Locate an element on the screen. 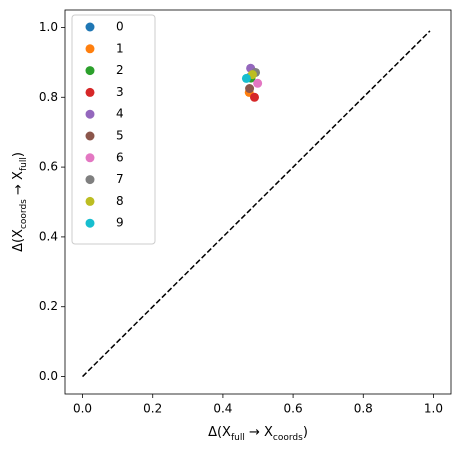 The image size is (462, 451). xlabel-part: → X is located at coordinates (259, 432).